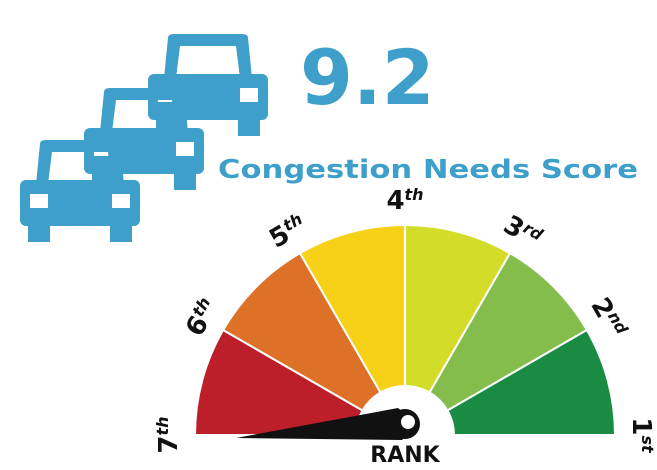  I want to click on rank-tick-label: 7th, so click(168, 434).